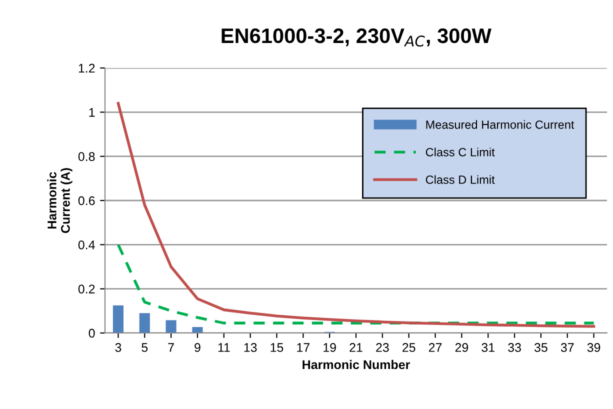 This screenshot has height=409, width=613. Describe the element at coordinates (593, 347) in the screenshot. I see `x-tick-label: 39` at that location.